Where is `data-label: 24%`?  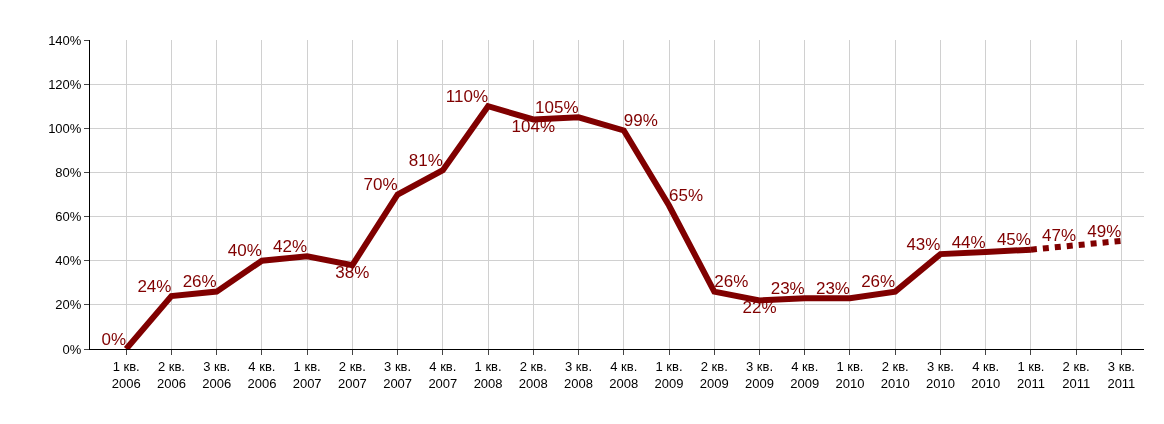 data-label: 24% is located at coordinates (154, 286).